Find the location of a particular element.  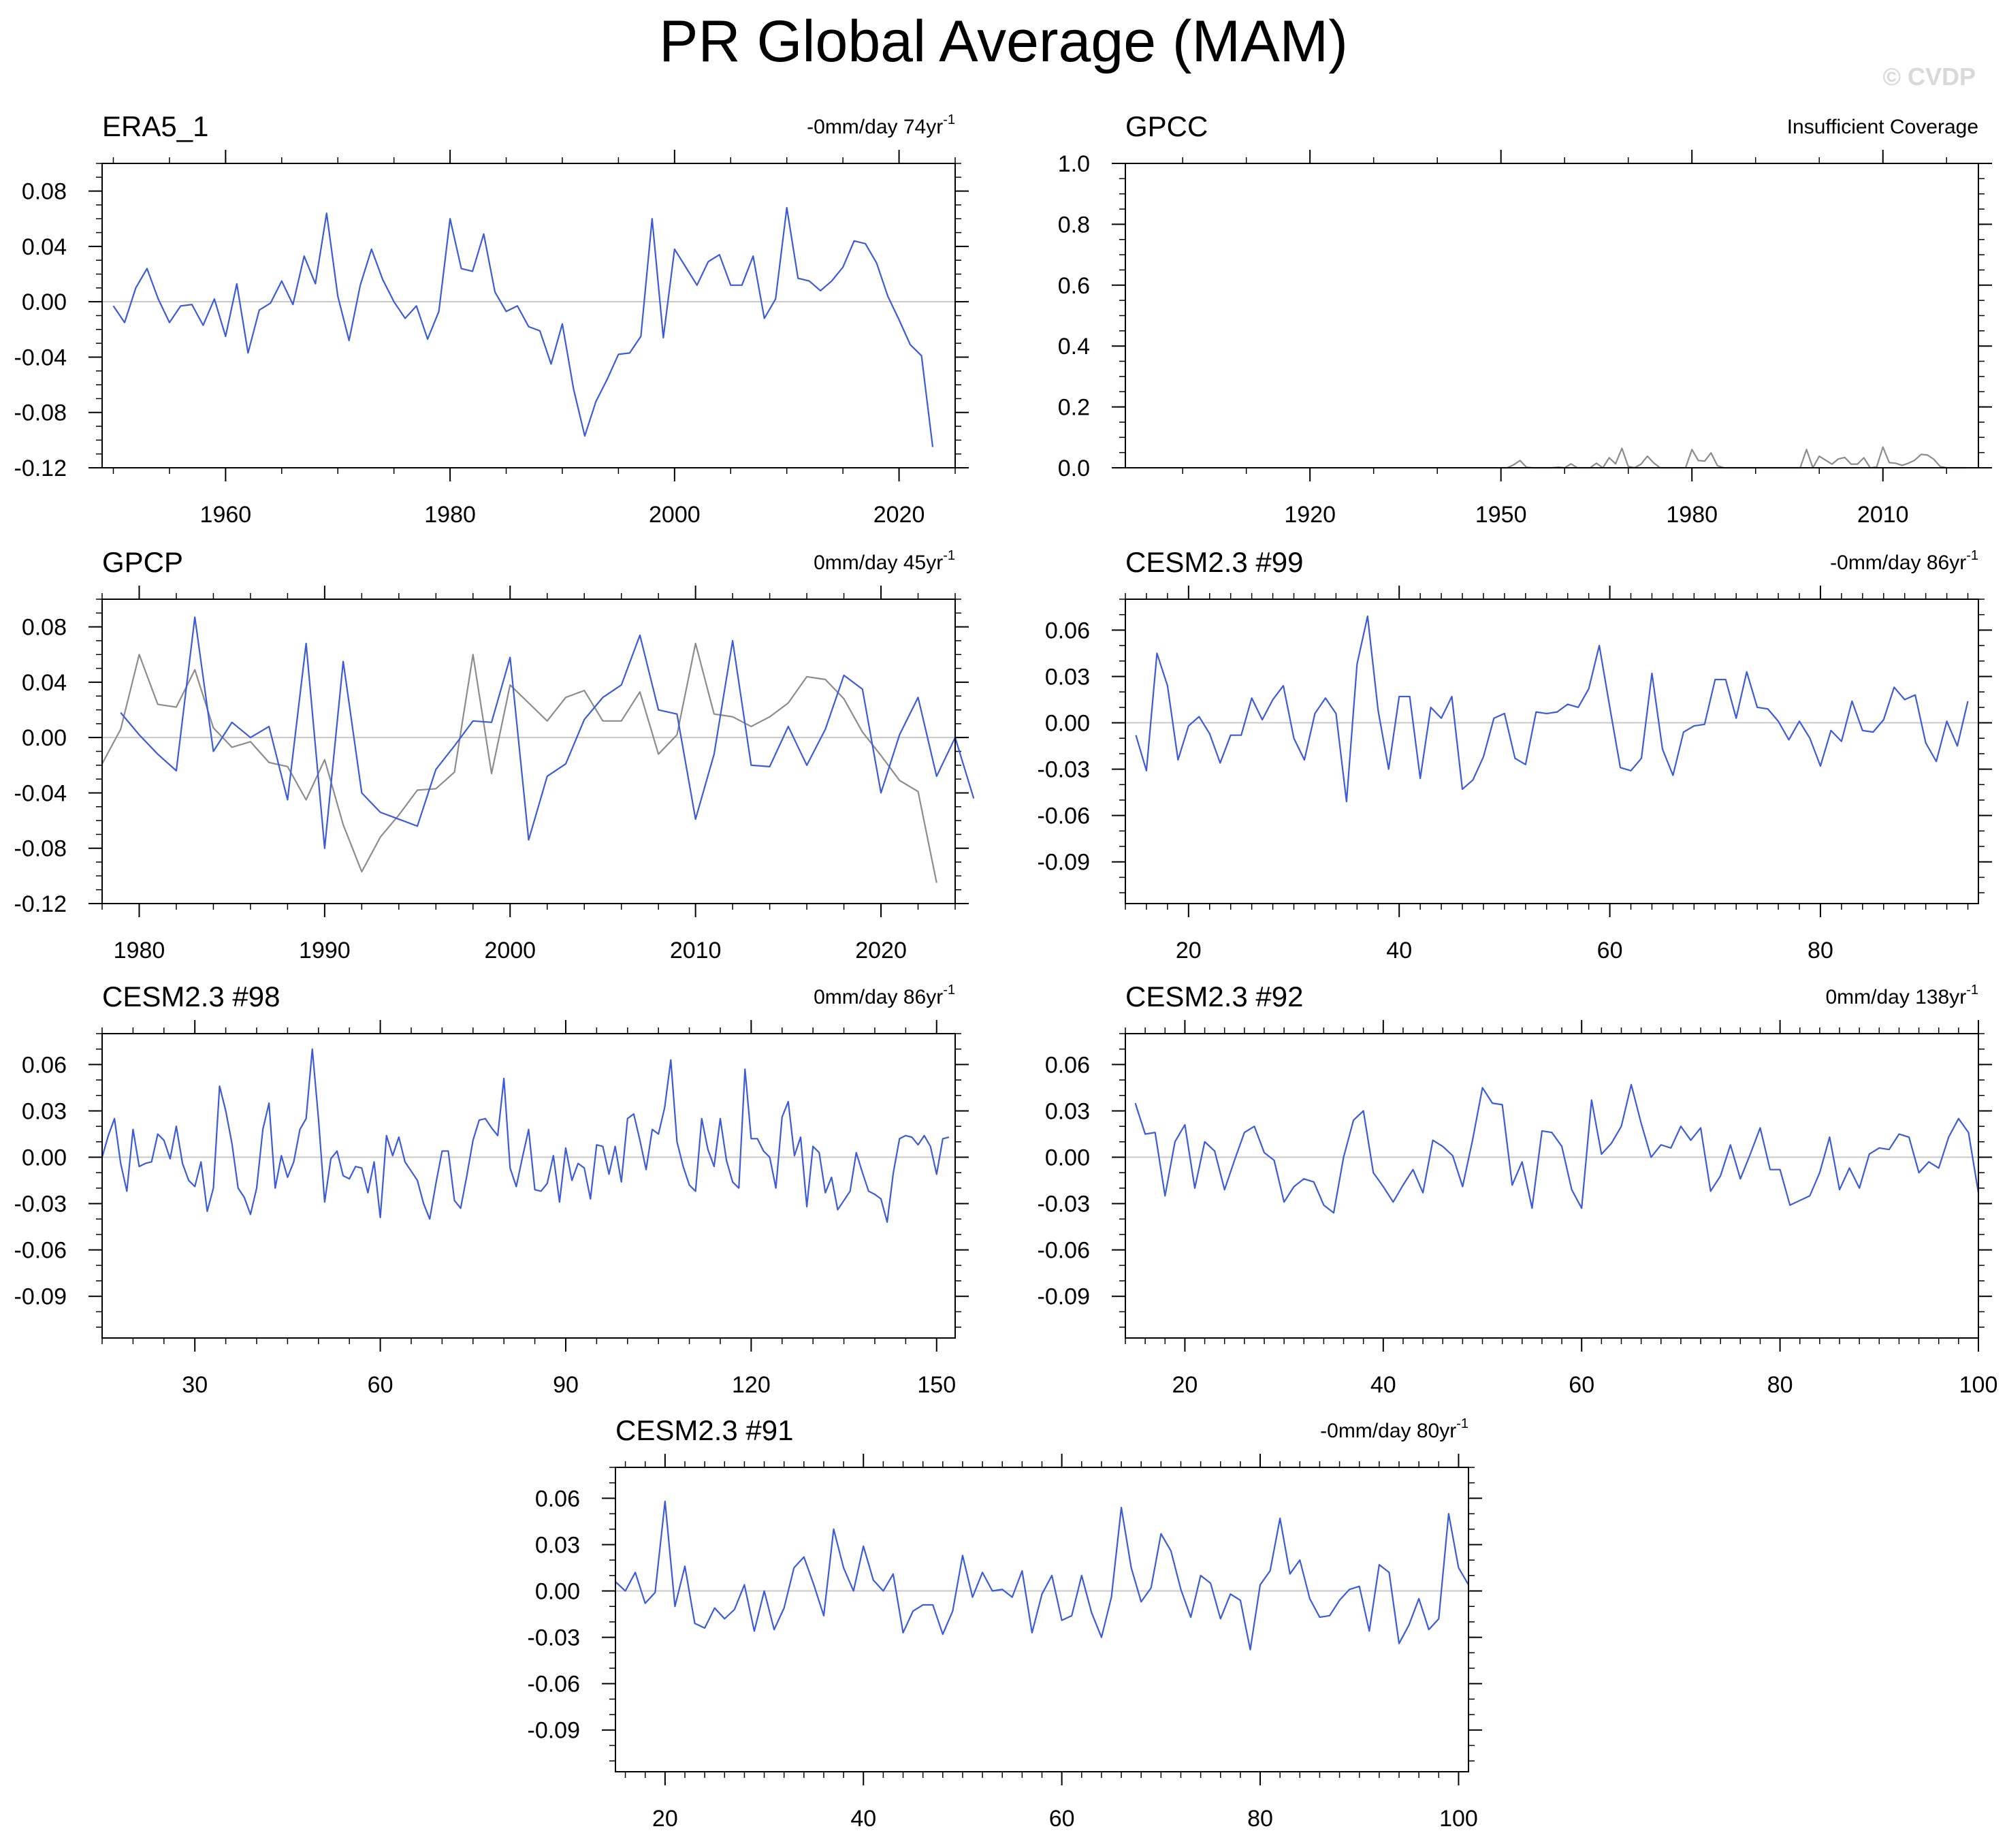

panel-annotation: Insufficient Coverage is located at coordinates (1882, 127).